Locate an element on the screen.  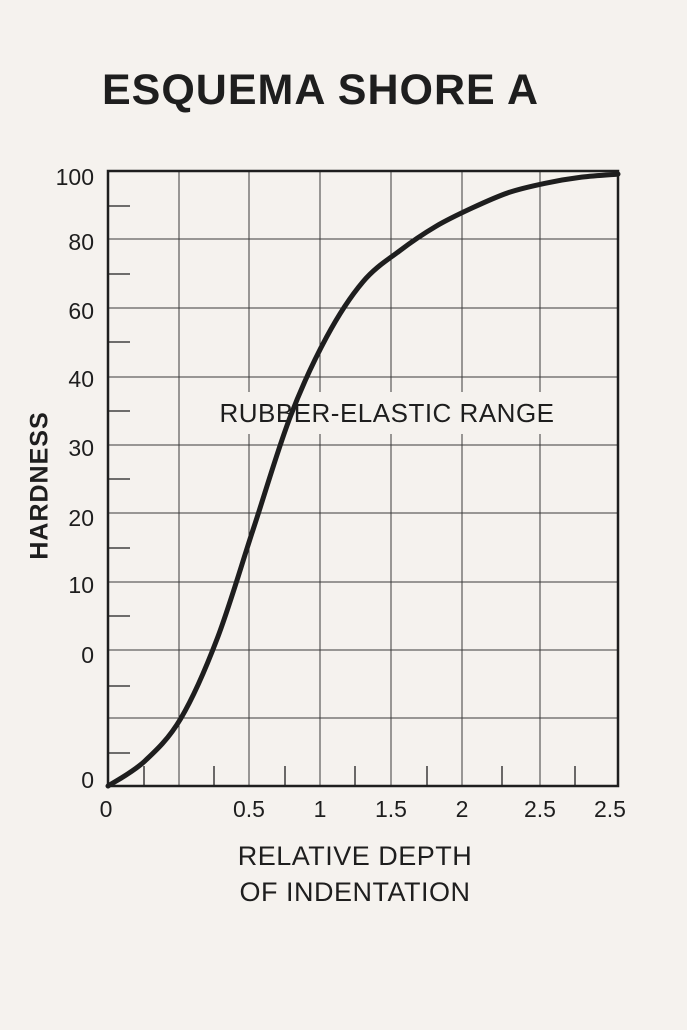
x-tick-label: 0.5 is located at coordinates (249, 809).